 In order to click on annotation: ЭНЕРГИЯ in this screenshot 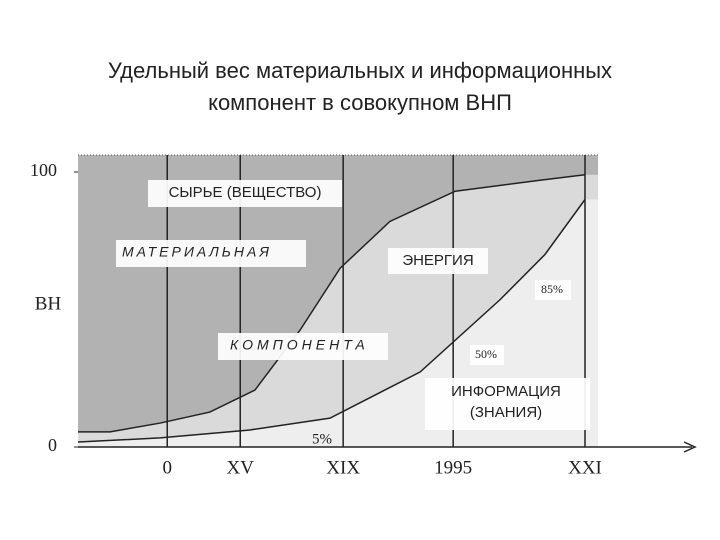, I will do `click(437, 260)`.